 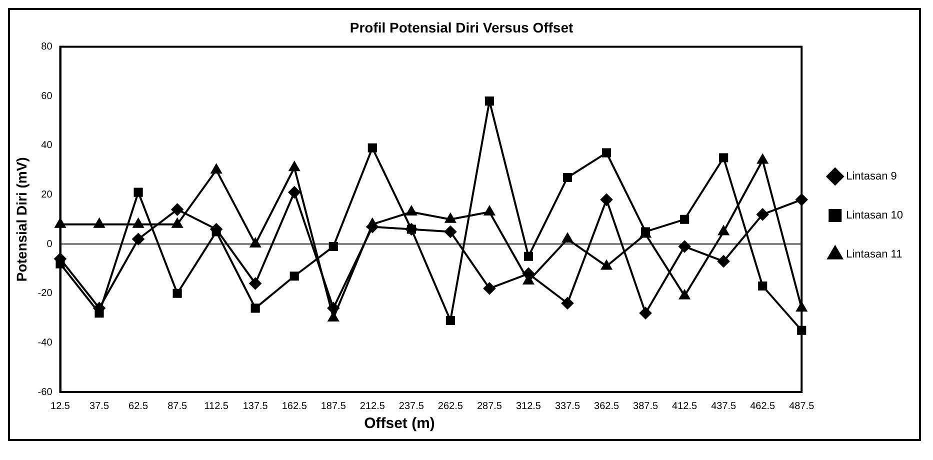 What do you see at coordinates (216, 406) in the screenshot?
I see `x-tick-label: 112.5` at bounding box center [216, 406].